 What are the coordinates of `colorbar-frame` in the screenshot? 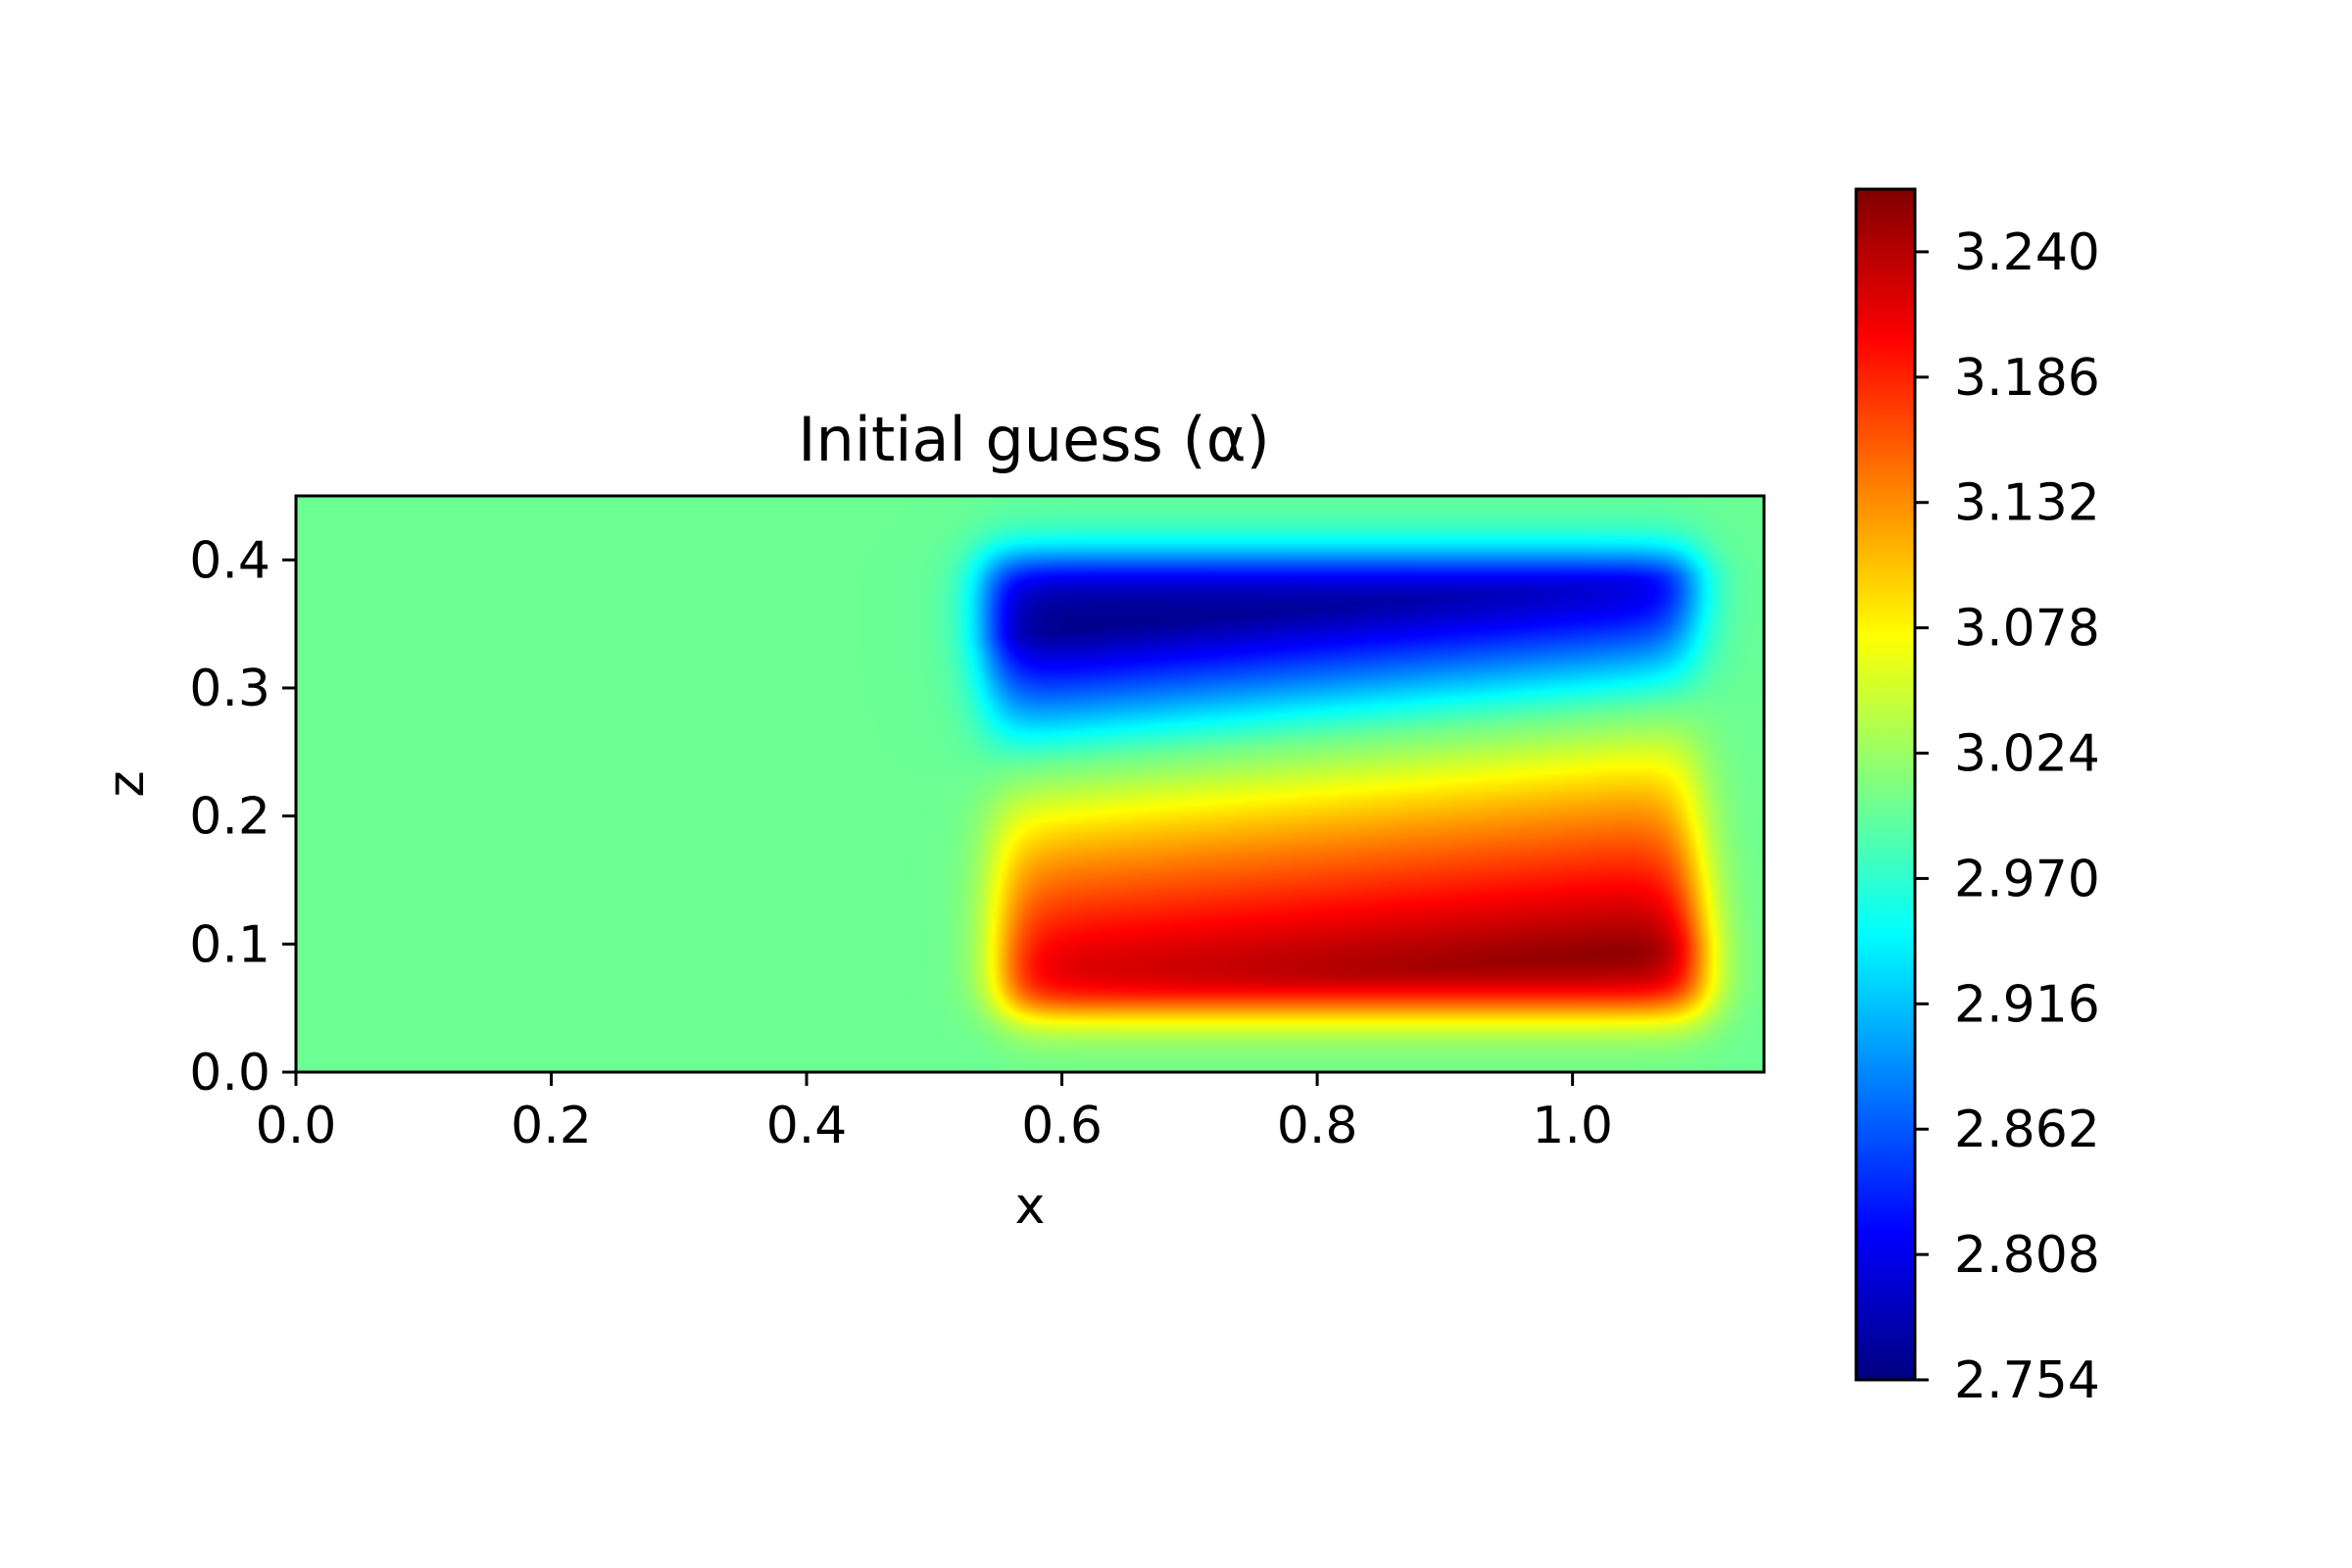 It's located at (1885, 784).